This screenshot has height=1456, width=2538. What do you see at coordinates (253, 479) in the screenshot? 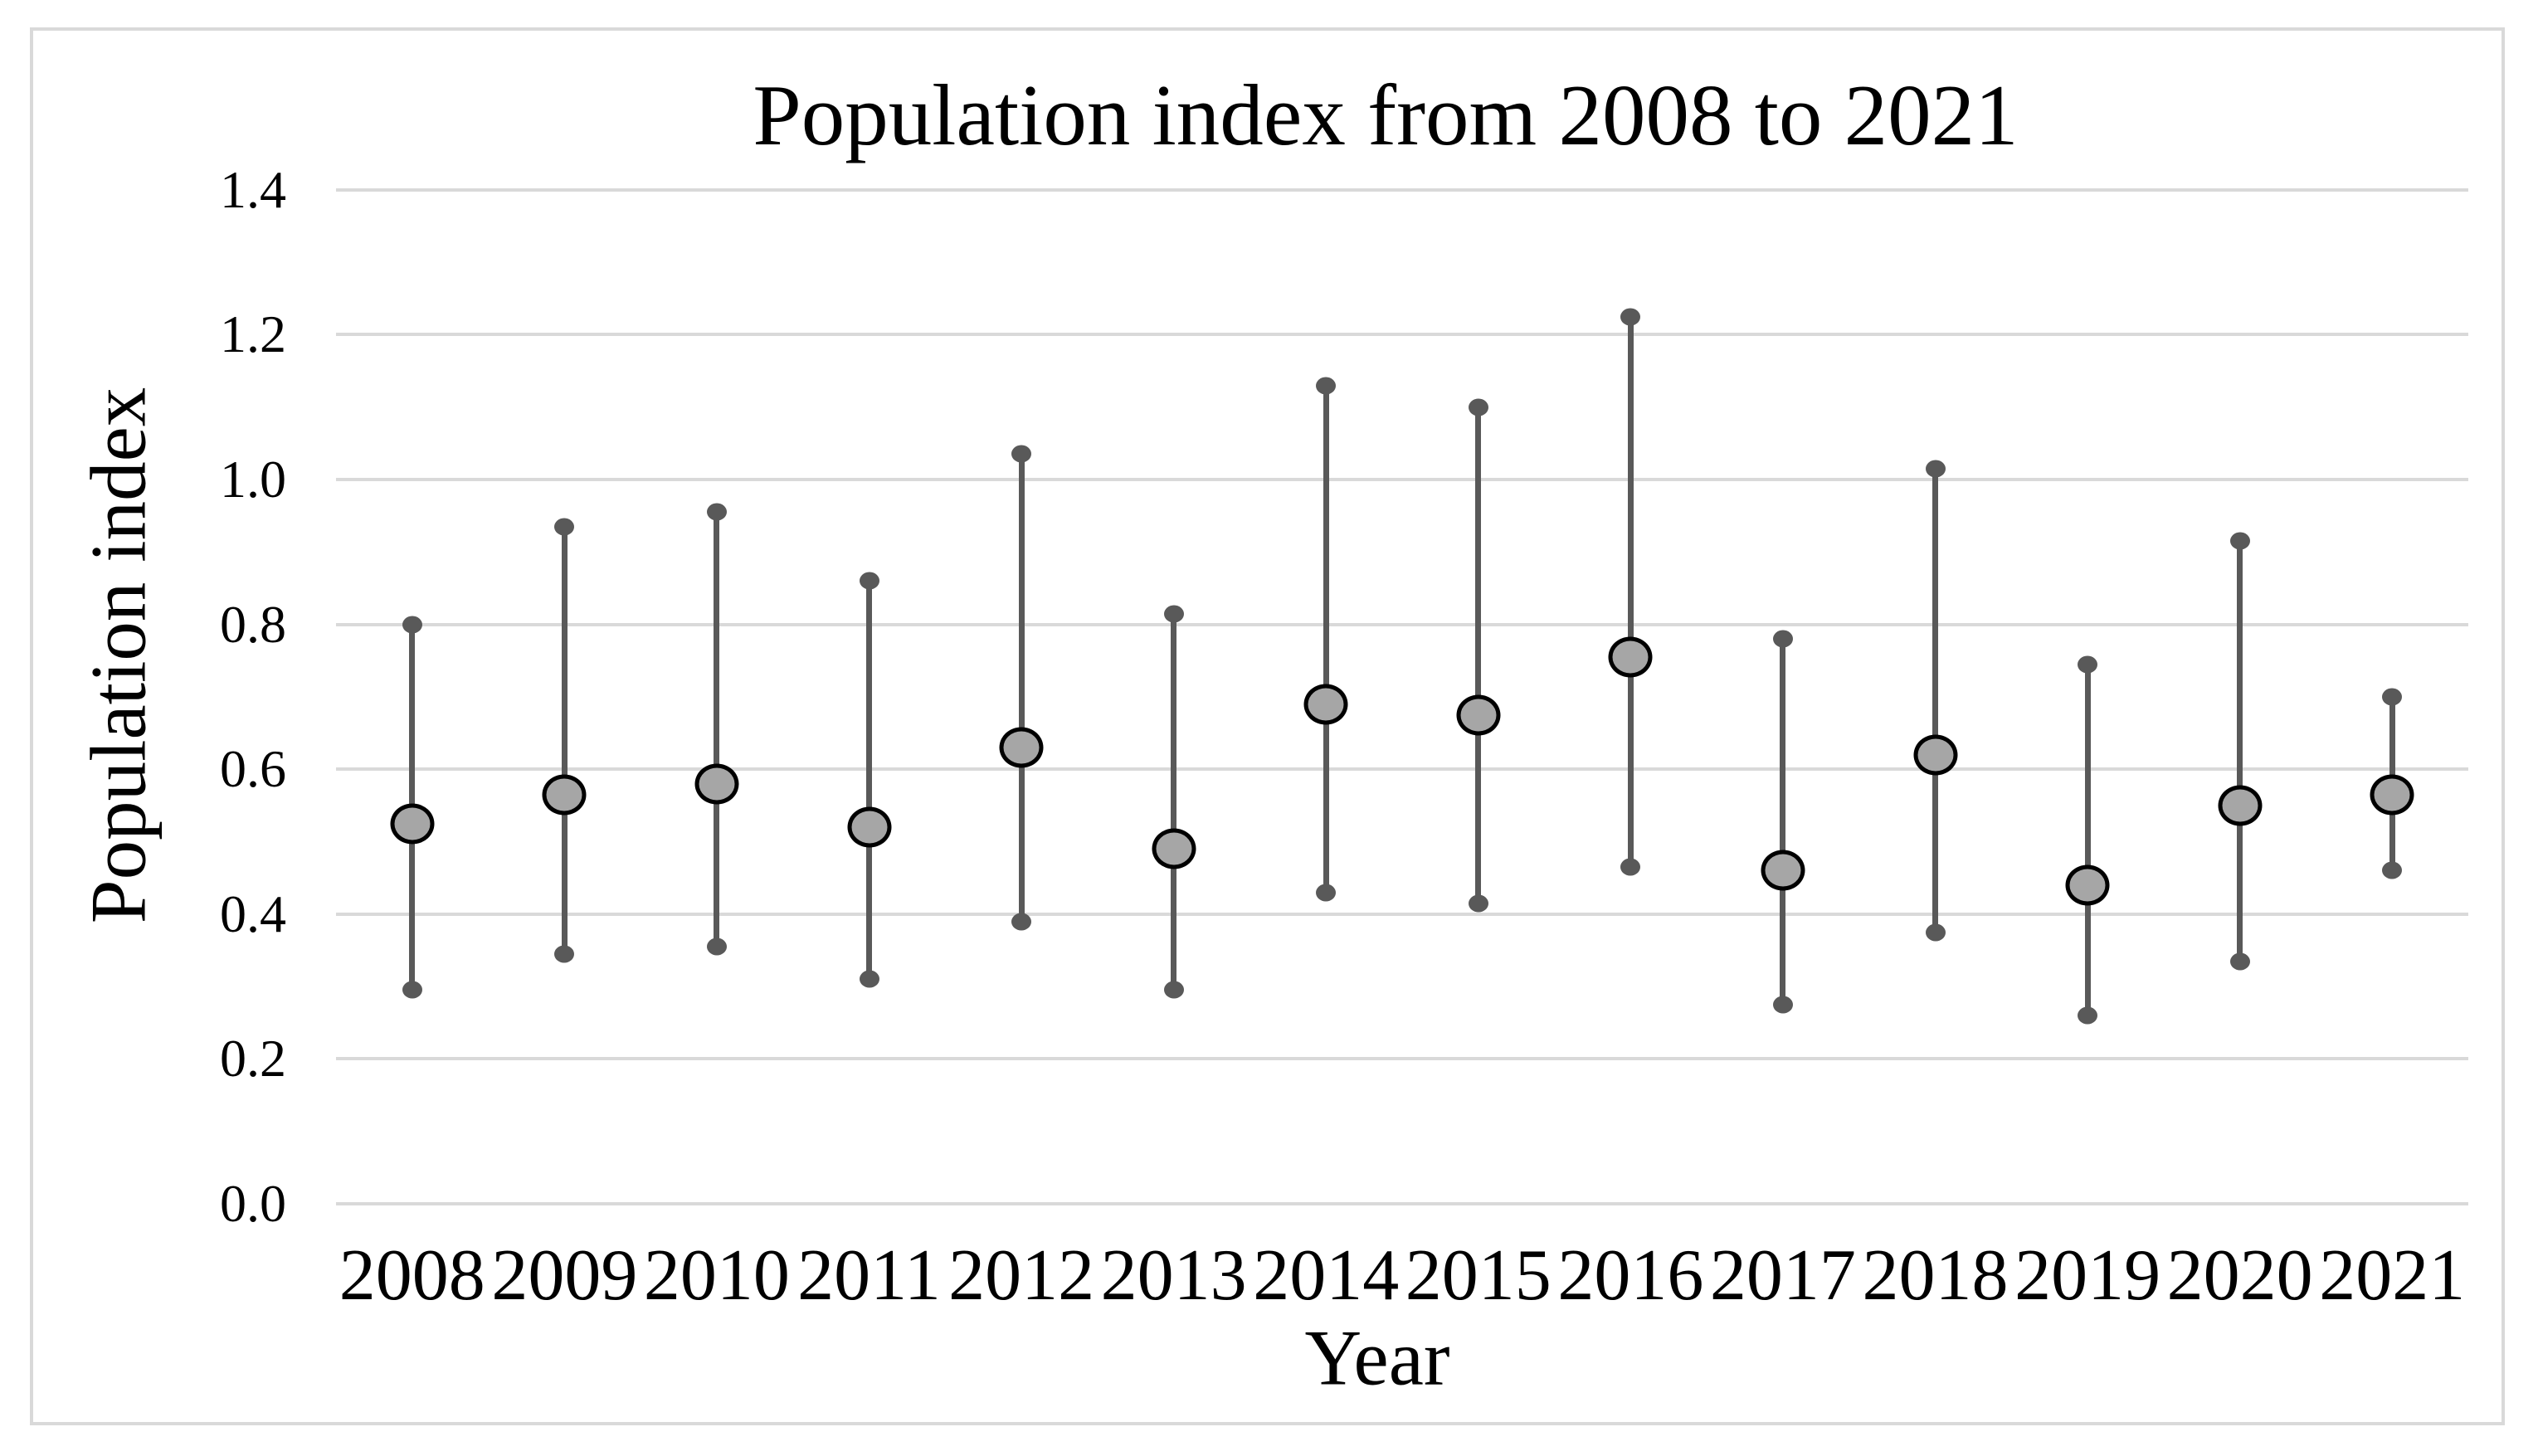
I see `y-tick-label: 1.0` at bounding box center [253, 479].